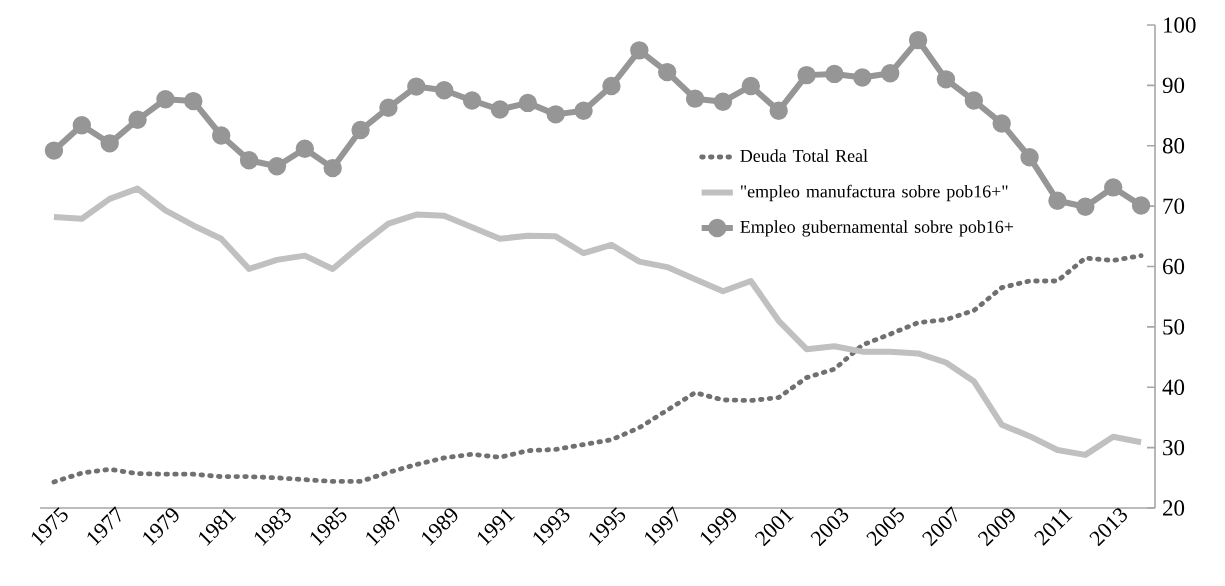 The width and height of the screenshot is (1225, 586). What do you see at coordinates (1174, 206) in the screenshot?
I see `y-tick-label: 70` at bounding box center [1174, 206].